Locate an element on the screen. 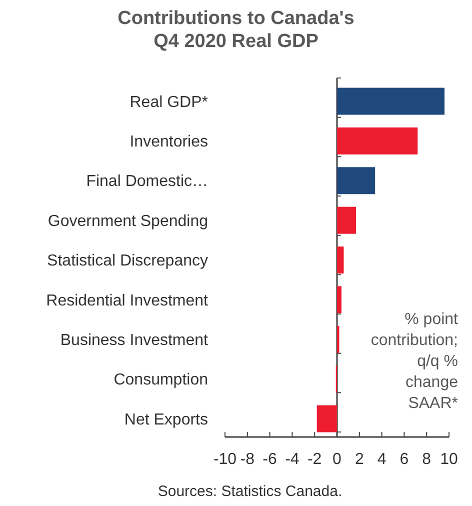 The image size is (472, 506). chart-title: Contributions to Canada's Q4 2020 Real GDP is located at coordinates (236, 30).